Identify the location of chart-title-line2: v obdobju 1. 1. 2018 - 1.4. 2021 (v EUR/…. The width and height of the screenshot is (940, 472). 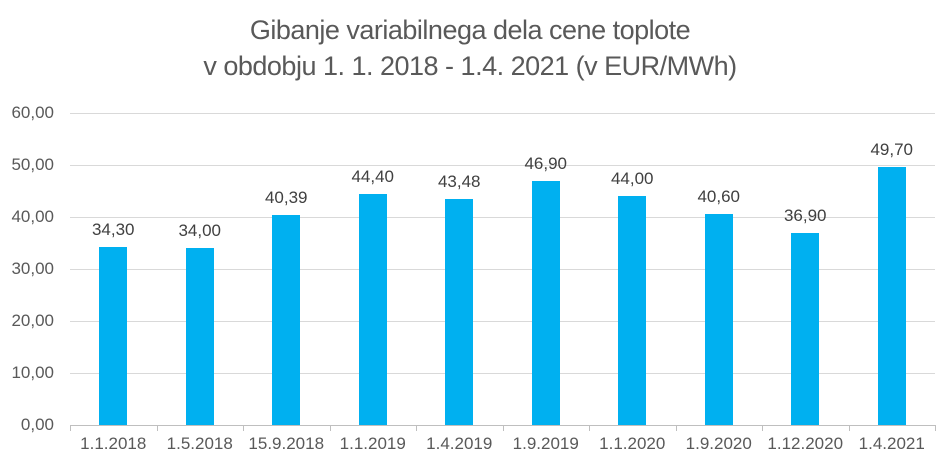
(470, 66).